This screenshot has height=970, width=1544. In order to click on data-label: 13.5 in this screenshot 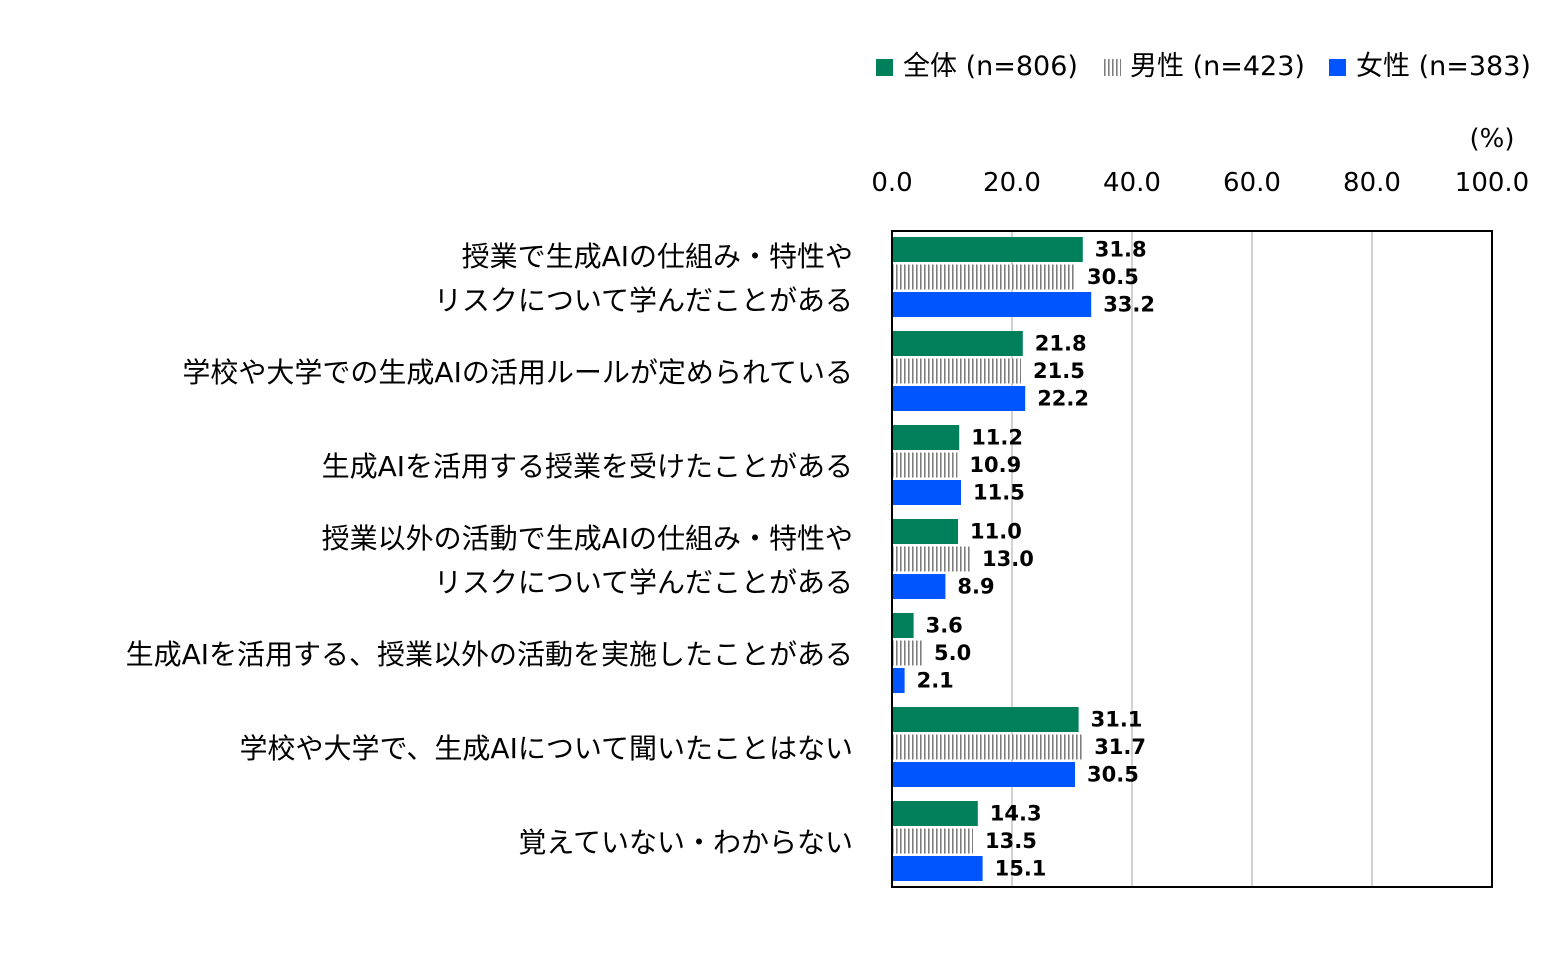, I will do `click(1011, 841)`.